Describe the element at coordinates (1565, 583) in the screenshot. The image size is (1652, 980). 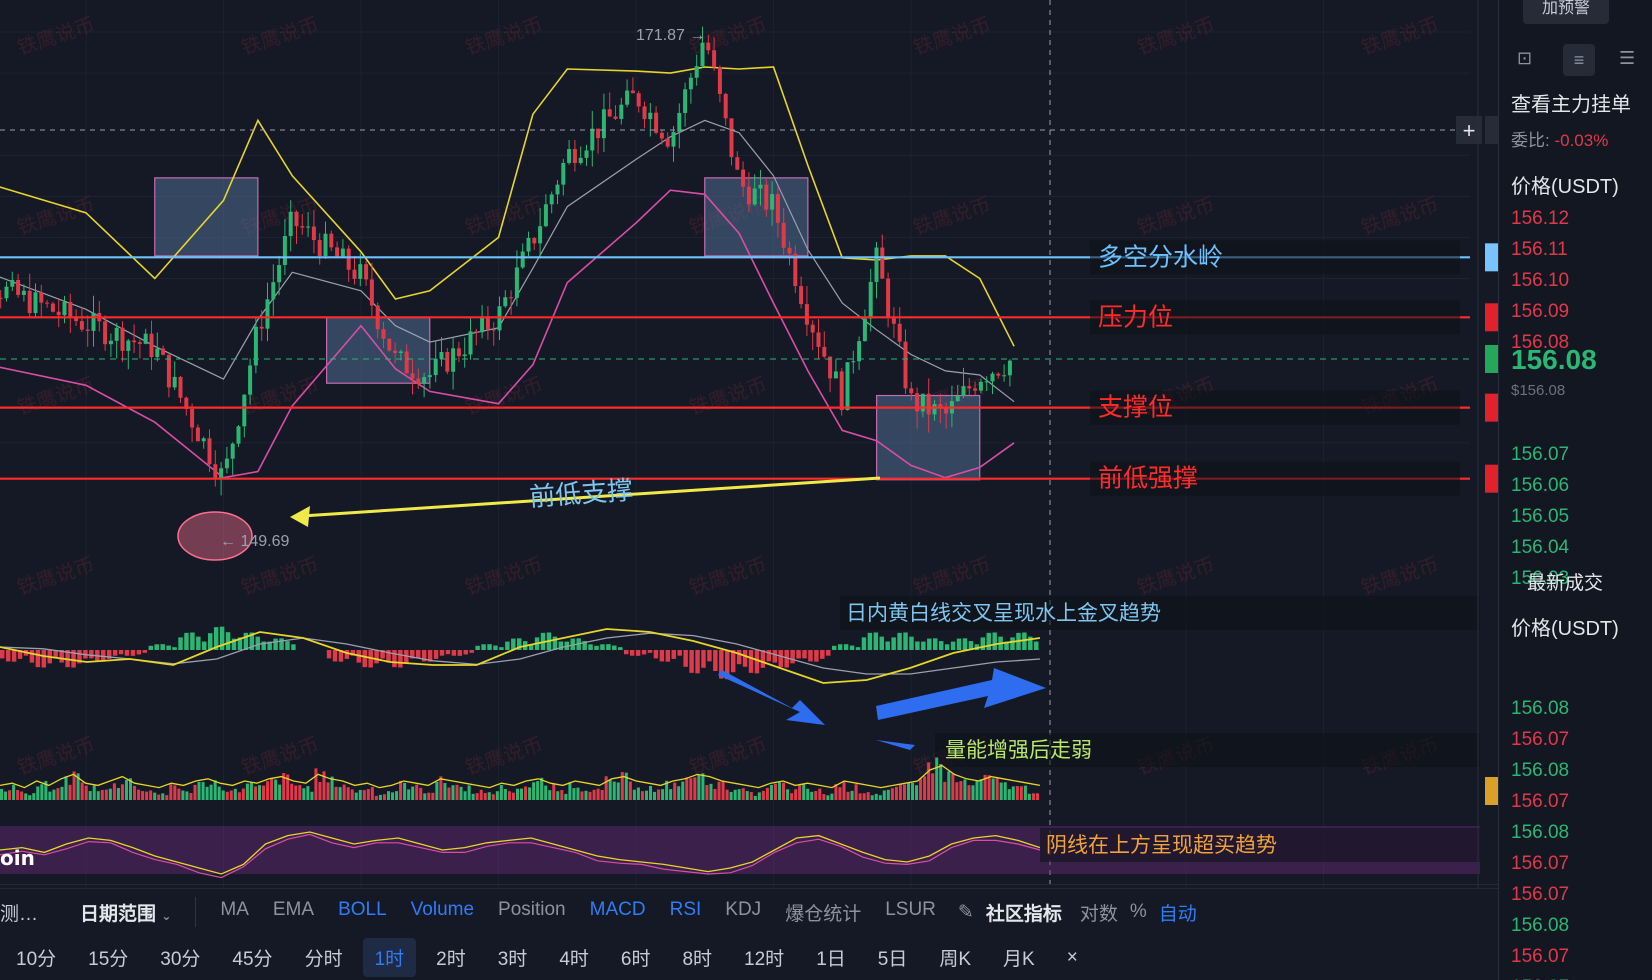
I see `trades-title: 最新成交` at that location.